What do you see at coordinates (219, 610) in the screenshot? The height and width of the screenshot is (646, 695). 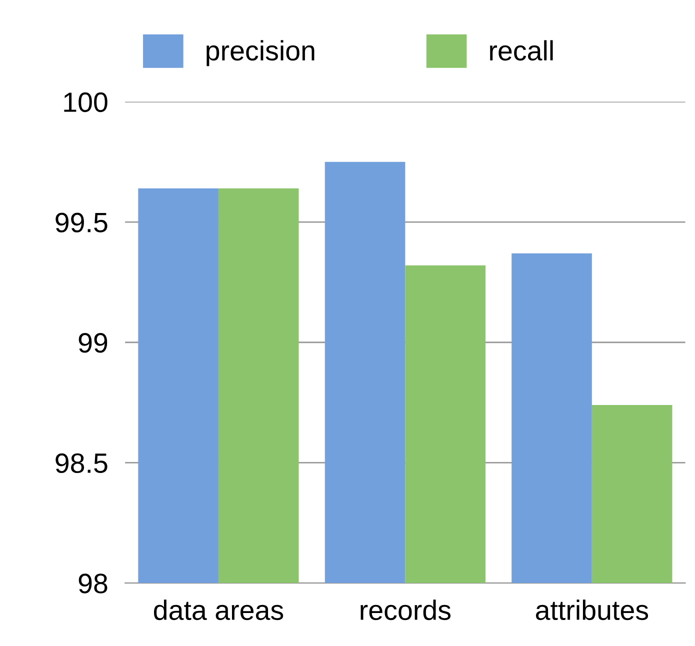 I see `x-tick-label: data areas` at bounding box center [219, 610].